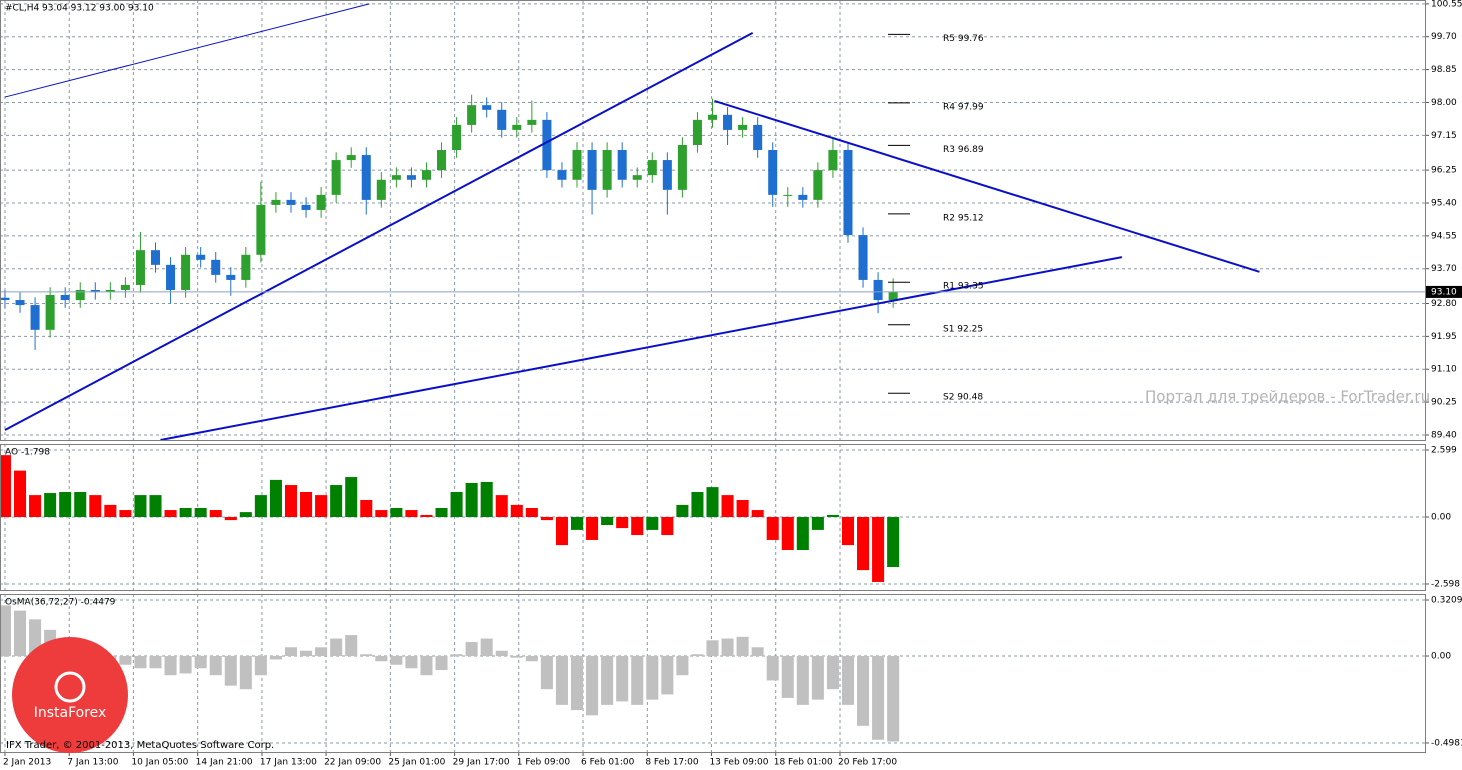 This screenshot has width=1462, height=770. What do you see at coordinates (867, 763) in the screenshot?
I see `x-tick-label: 20 Feb 17:00` at bounding box center [867, 763].